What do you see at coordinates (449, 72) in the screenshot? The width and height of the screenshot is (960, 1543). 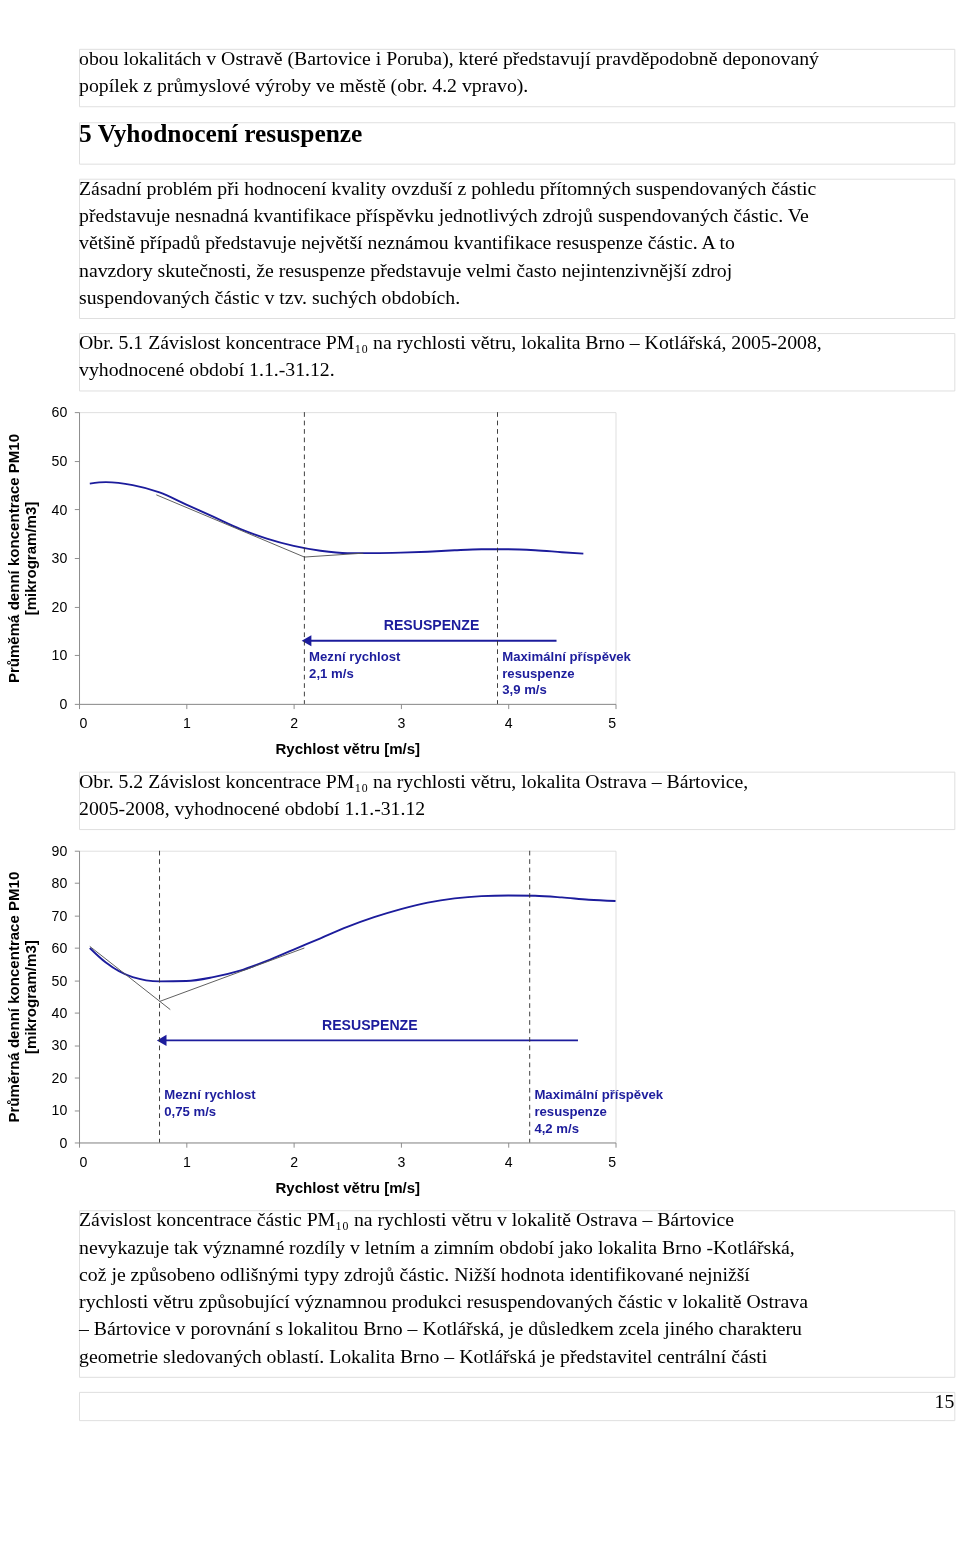 I see `text: obou lokalitách v Ostravě (Bartovice i Poruba), které představují pravděpodobně deponovaný popílek z průmyslové výroby ve městě (obr. 4.2 vpravo).` at bounding box center [449, 72].